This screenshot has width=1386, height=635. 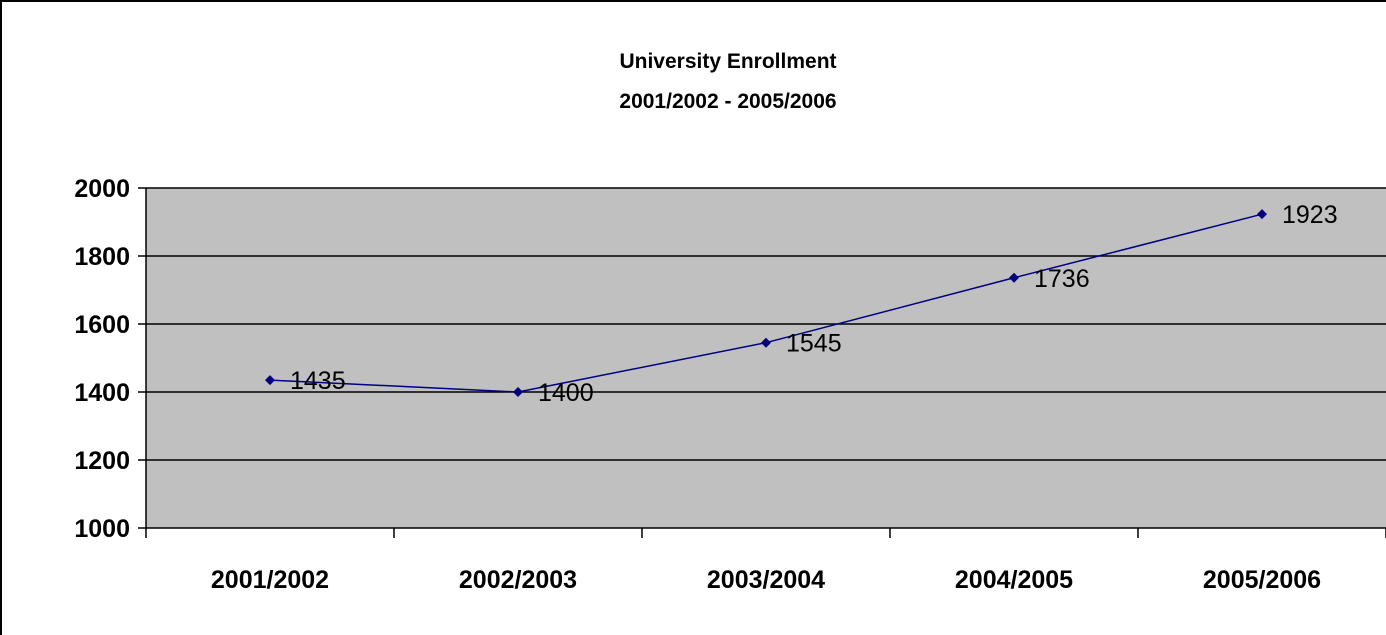 What do you see at coordinates (102, 461) in the screenshot?
I see `y-tick-label-1200: 1200` at bounding box center [102, 461].